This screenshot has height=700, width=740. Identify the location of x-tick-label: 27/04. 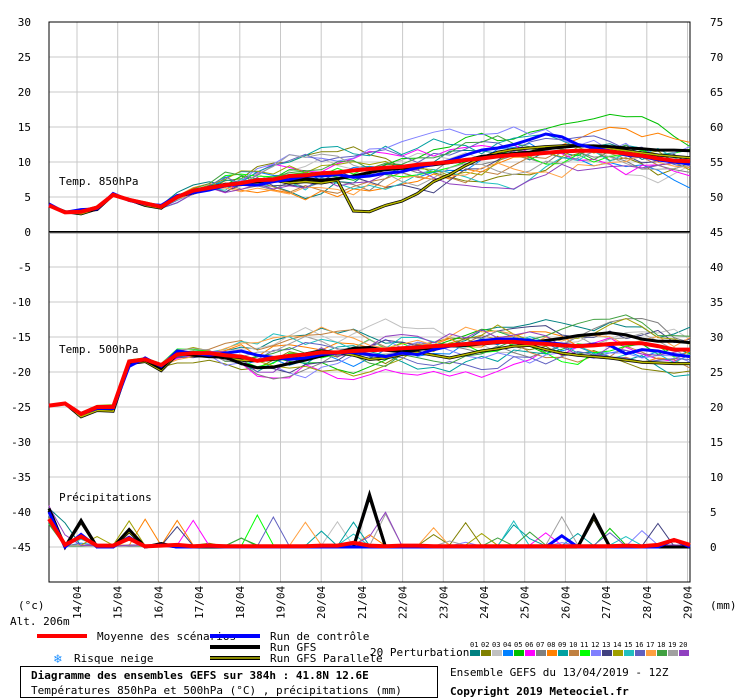
(606, 602).